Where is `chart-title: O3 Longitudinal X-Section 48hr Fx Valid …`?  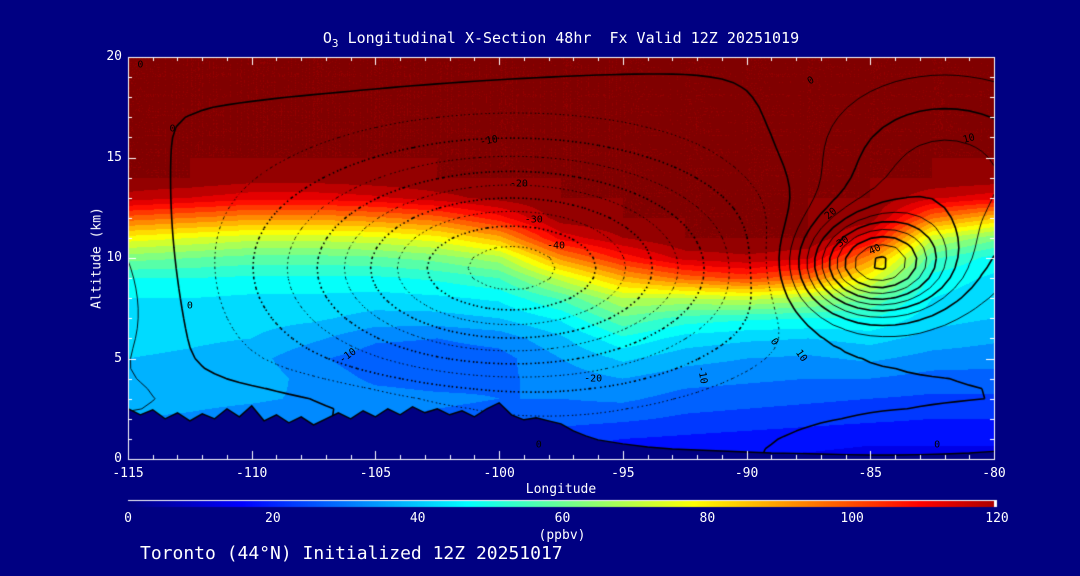 chart-title: O3 Longitudinal X-Section 48hr Fx Valid … is located at coordinates (561, 39).